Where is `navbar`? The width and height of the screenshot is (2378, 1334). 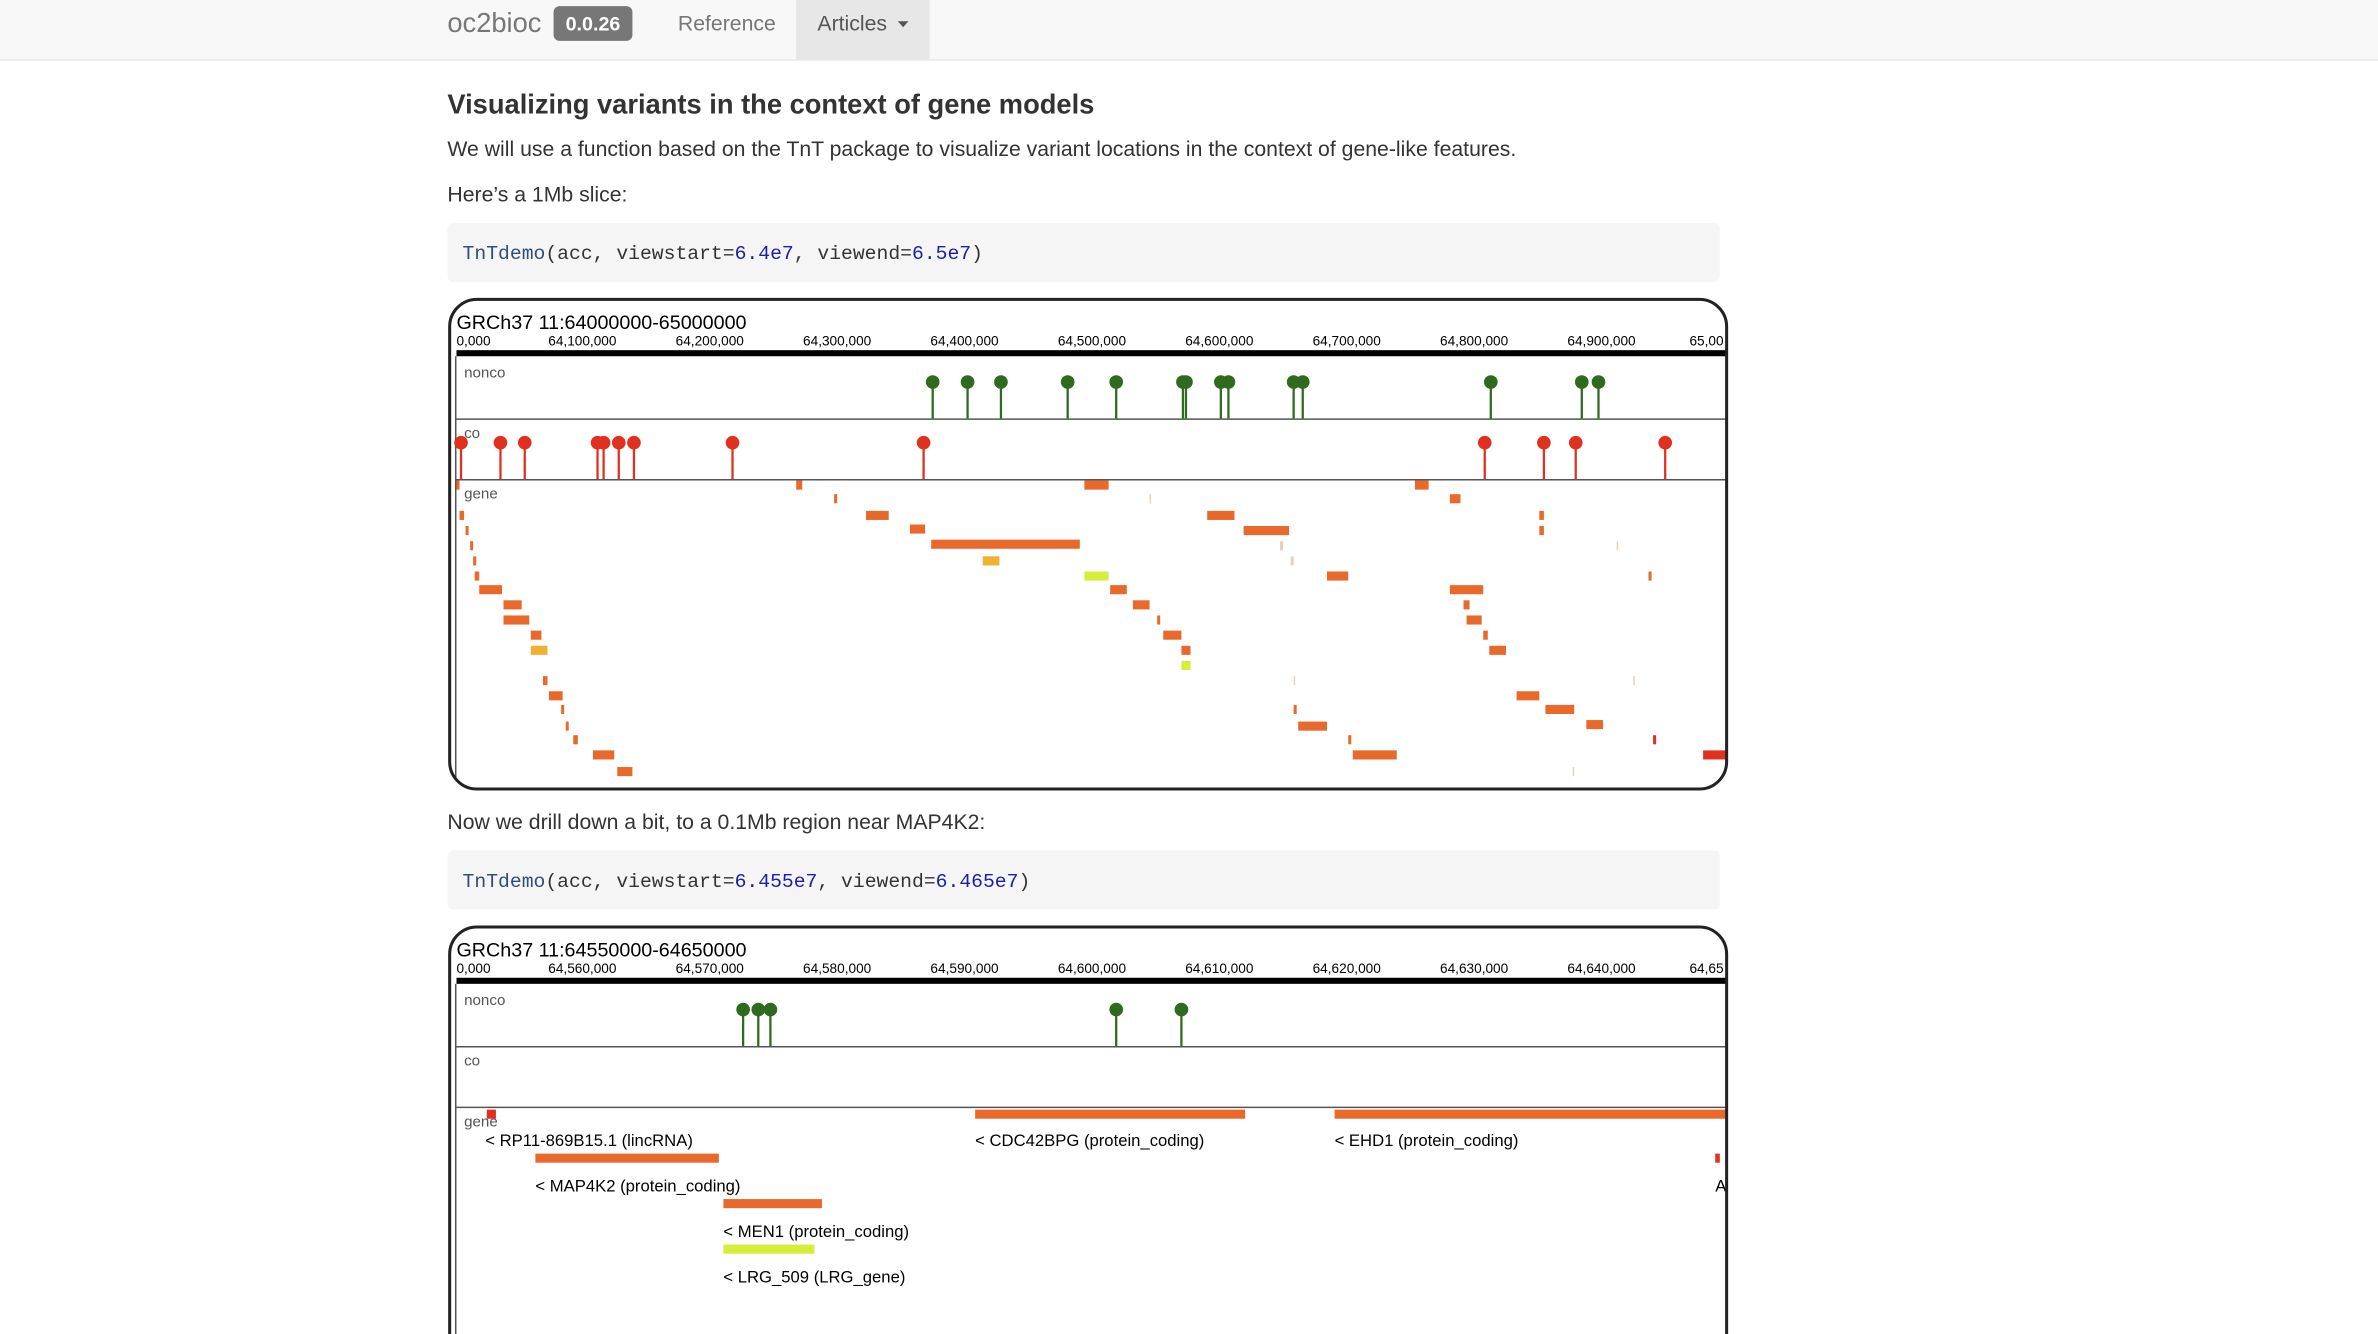
navbar is located at coordinates (1189, 30).